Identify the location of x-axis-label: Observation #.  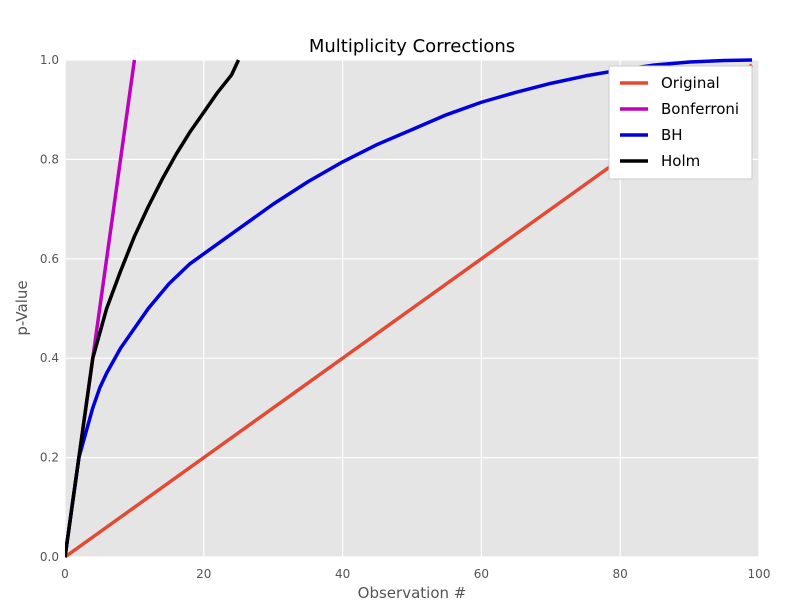
(412, 592).